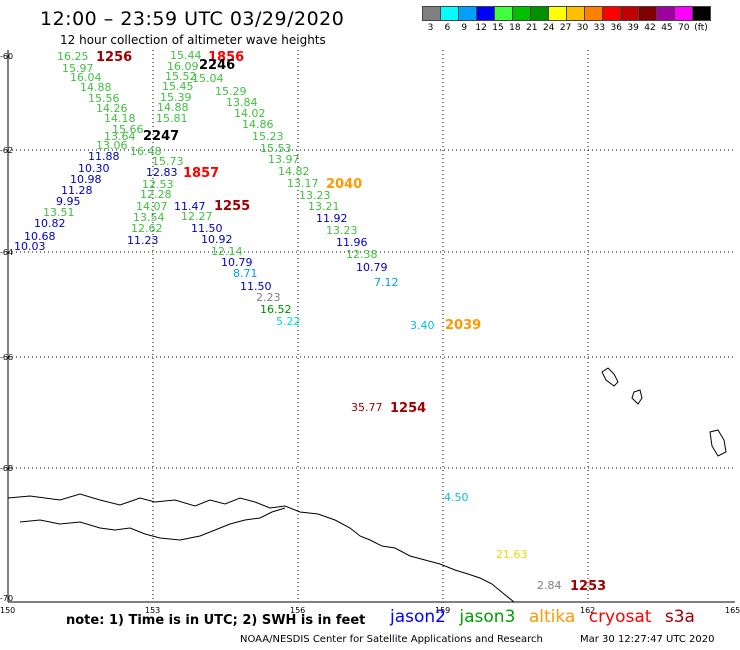  I want to click on swh-value: 14.26, so click(112, 108).